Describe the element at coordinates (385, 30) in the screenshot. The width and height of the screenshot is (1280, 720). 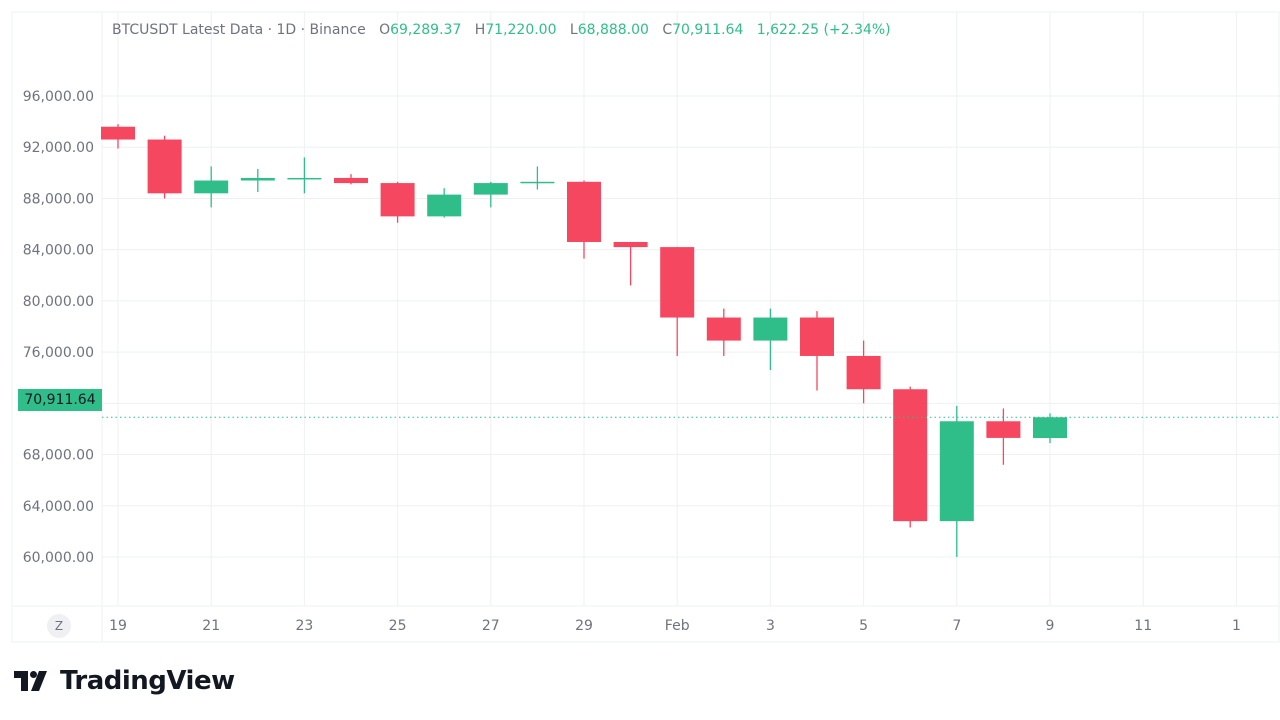
I see `legend-open-label: O` at that location.